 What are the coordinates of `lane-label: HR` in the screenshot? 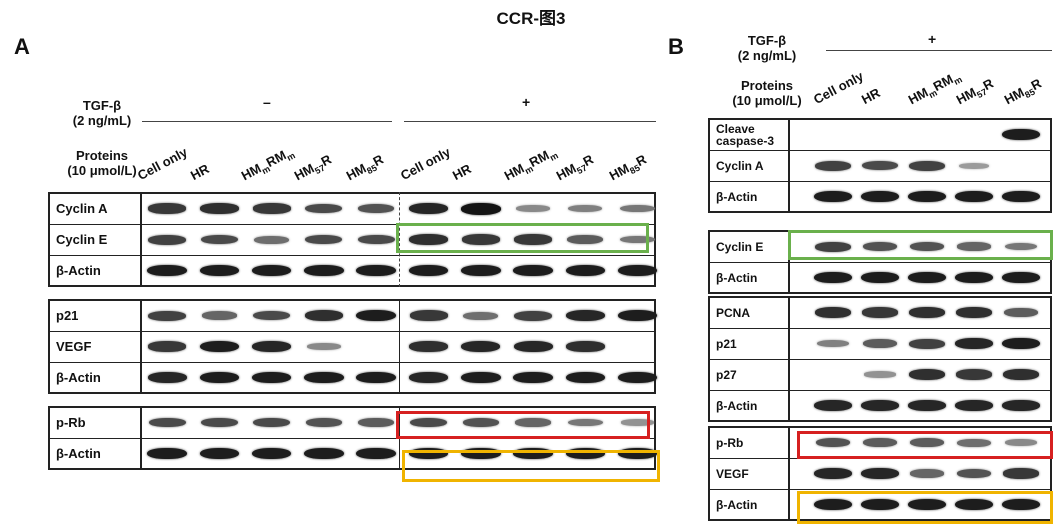 It's located at (870, 95).